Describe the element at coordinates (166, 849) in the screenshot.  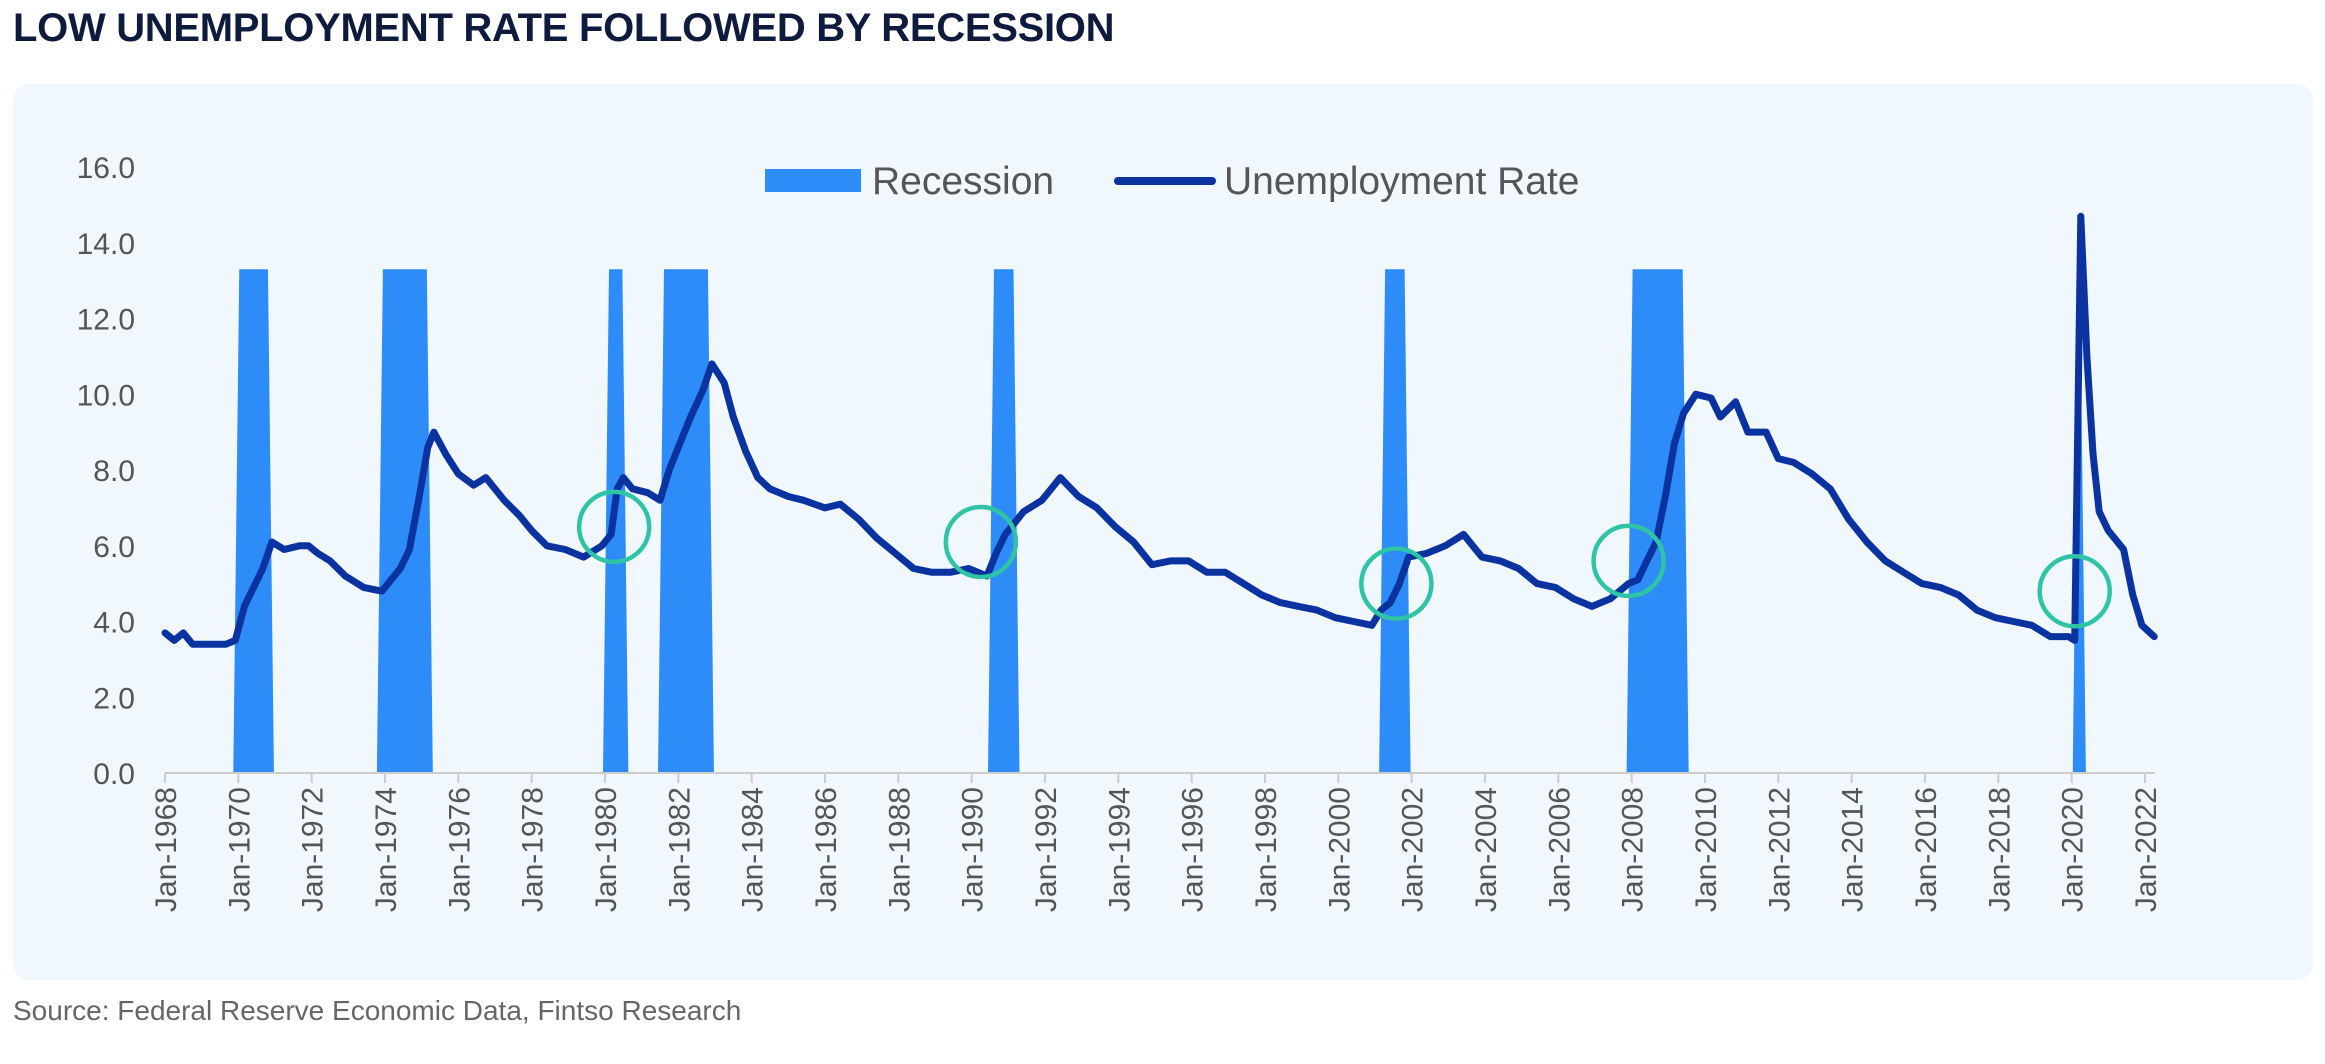
I see `x-tick-label: Jan-1968` at that location.